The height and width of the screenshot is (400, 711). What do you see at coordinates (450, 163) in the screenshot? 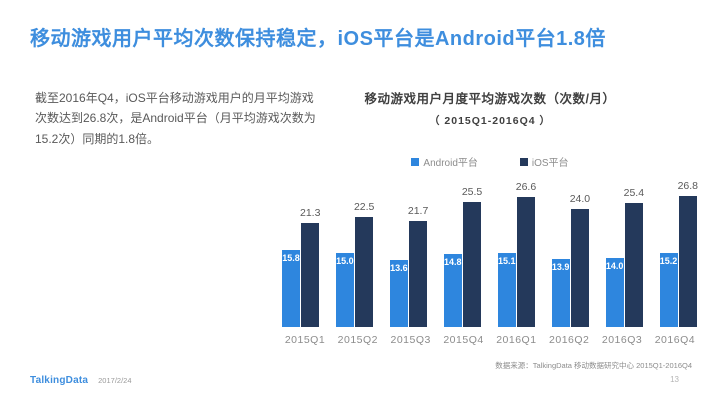
I see `android-legend-label: Android平台` at bounding box center [450, 163].